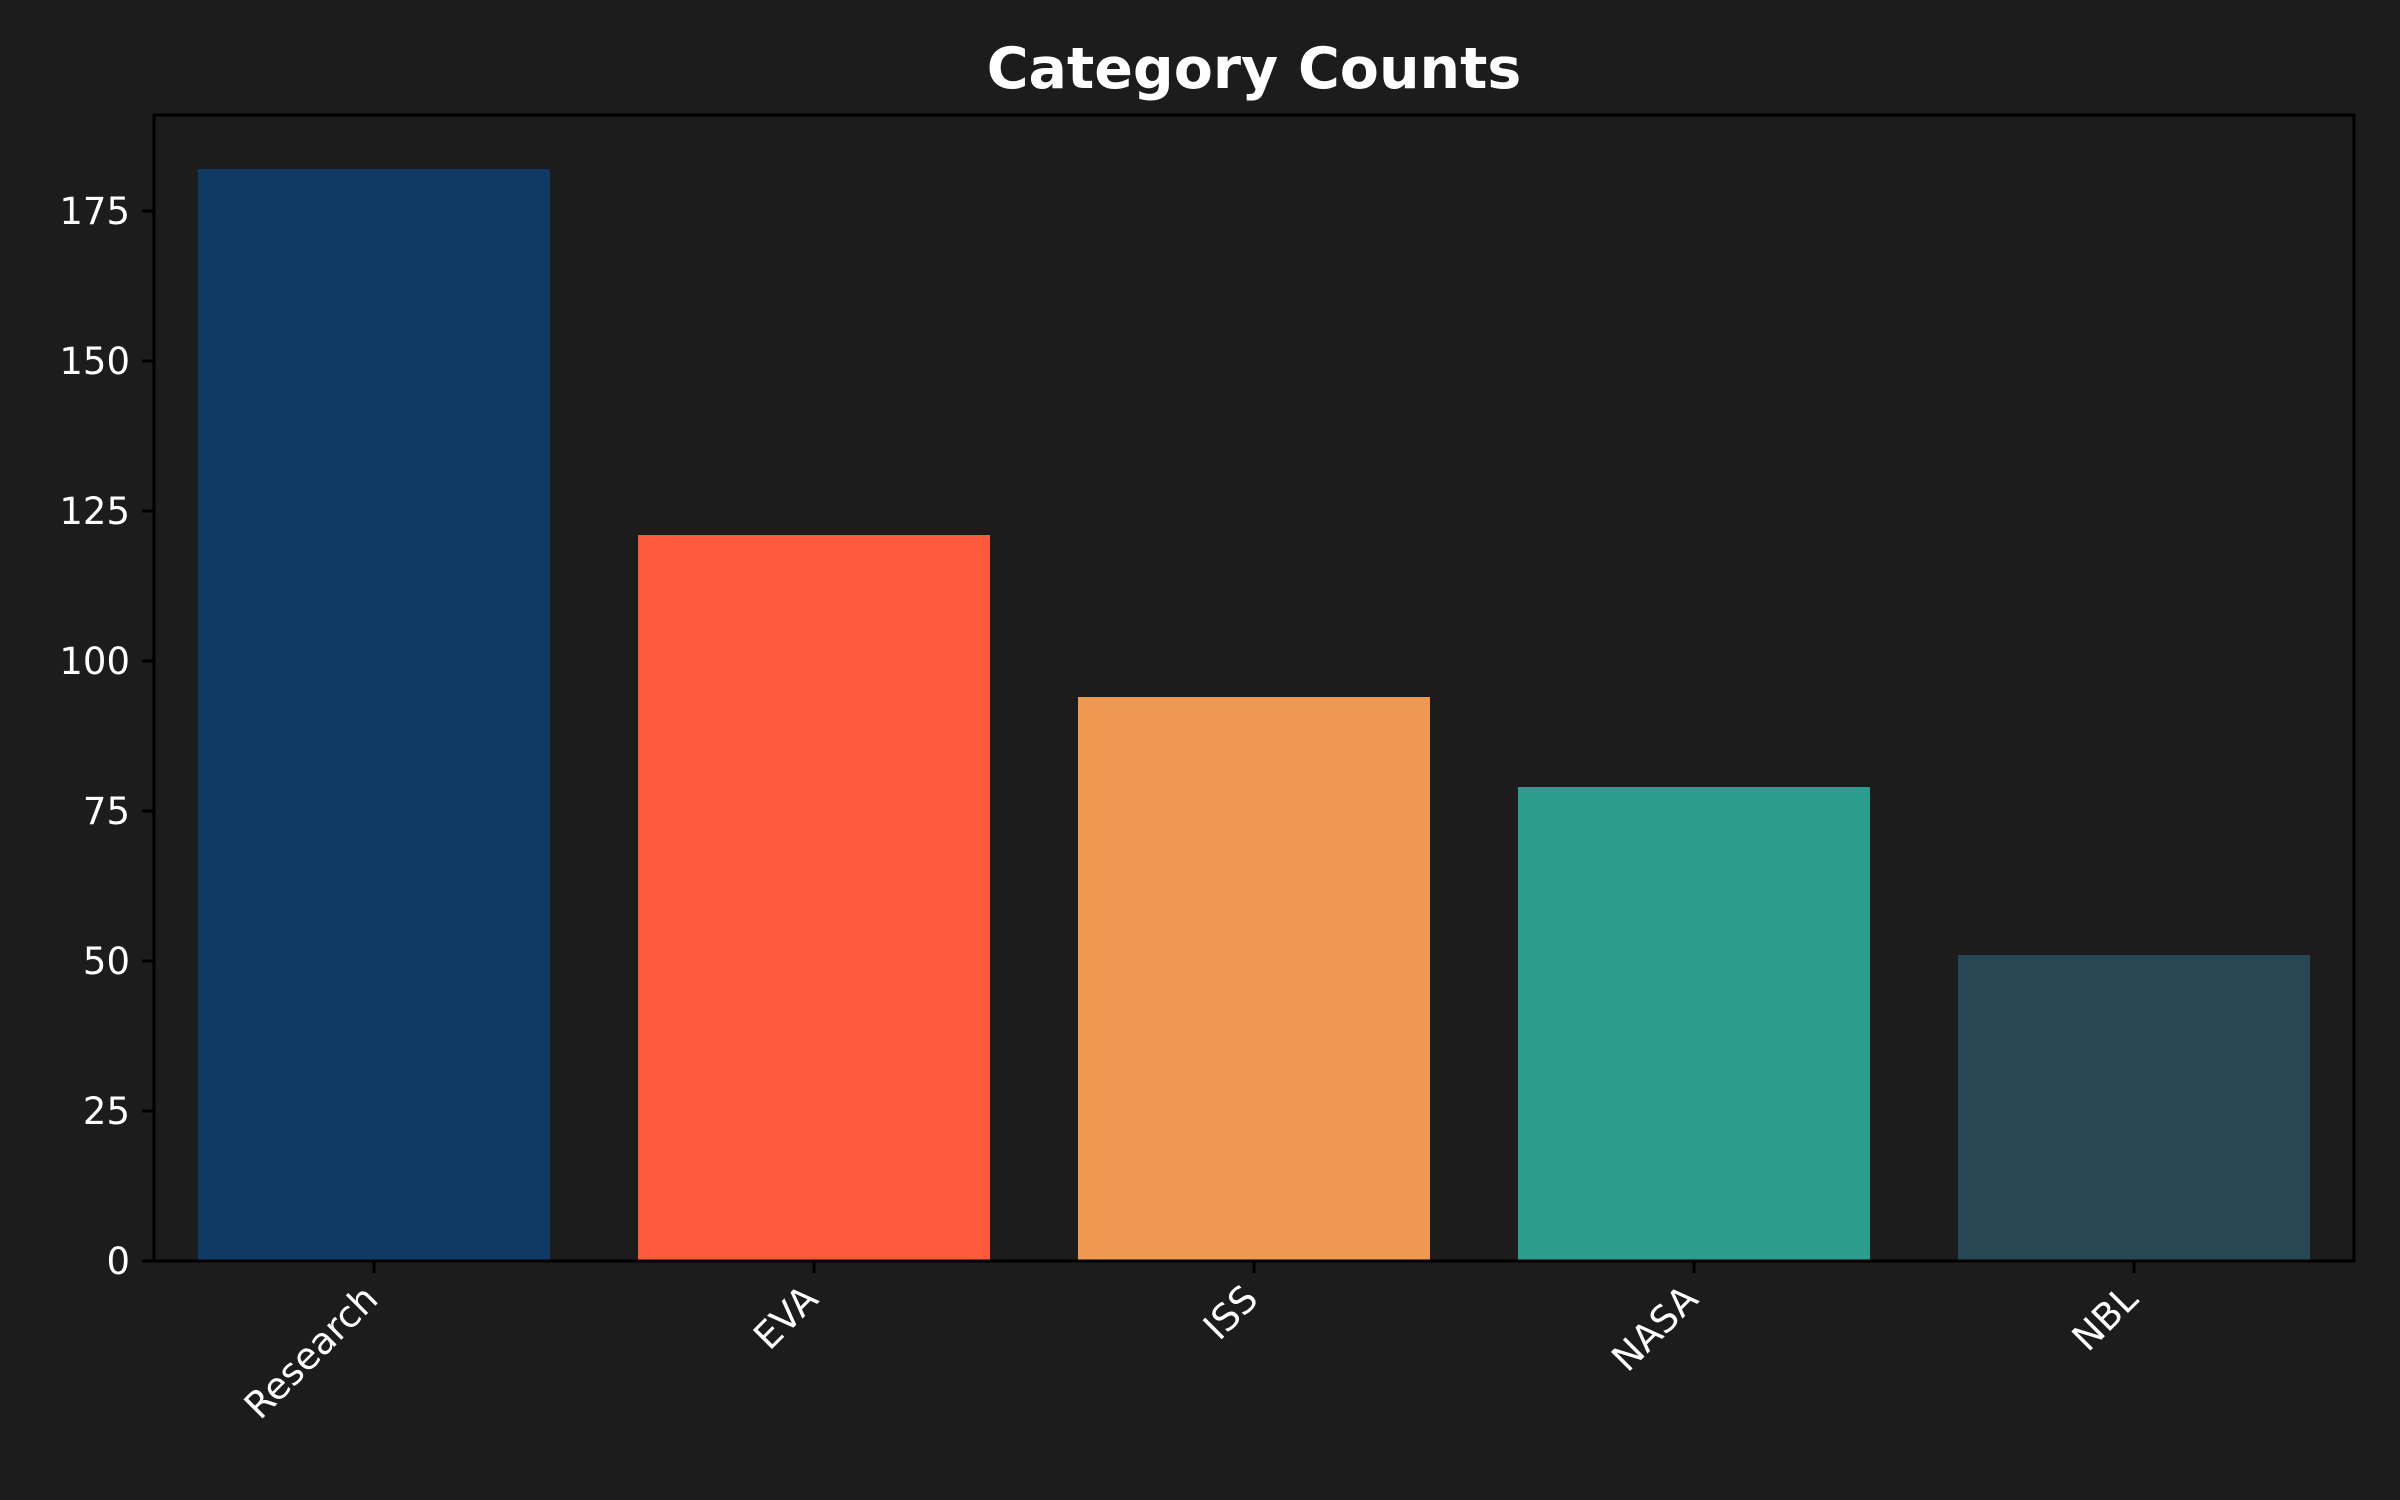 The height and width of the screenshot is (1500, 2400). I want to click on bar-nbl, so click(2134, 1108).